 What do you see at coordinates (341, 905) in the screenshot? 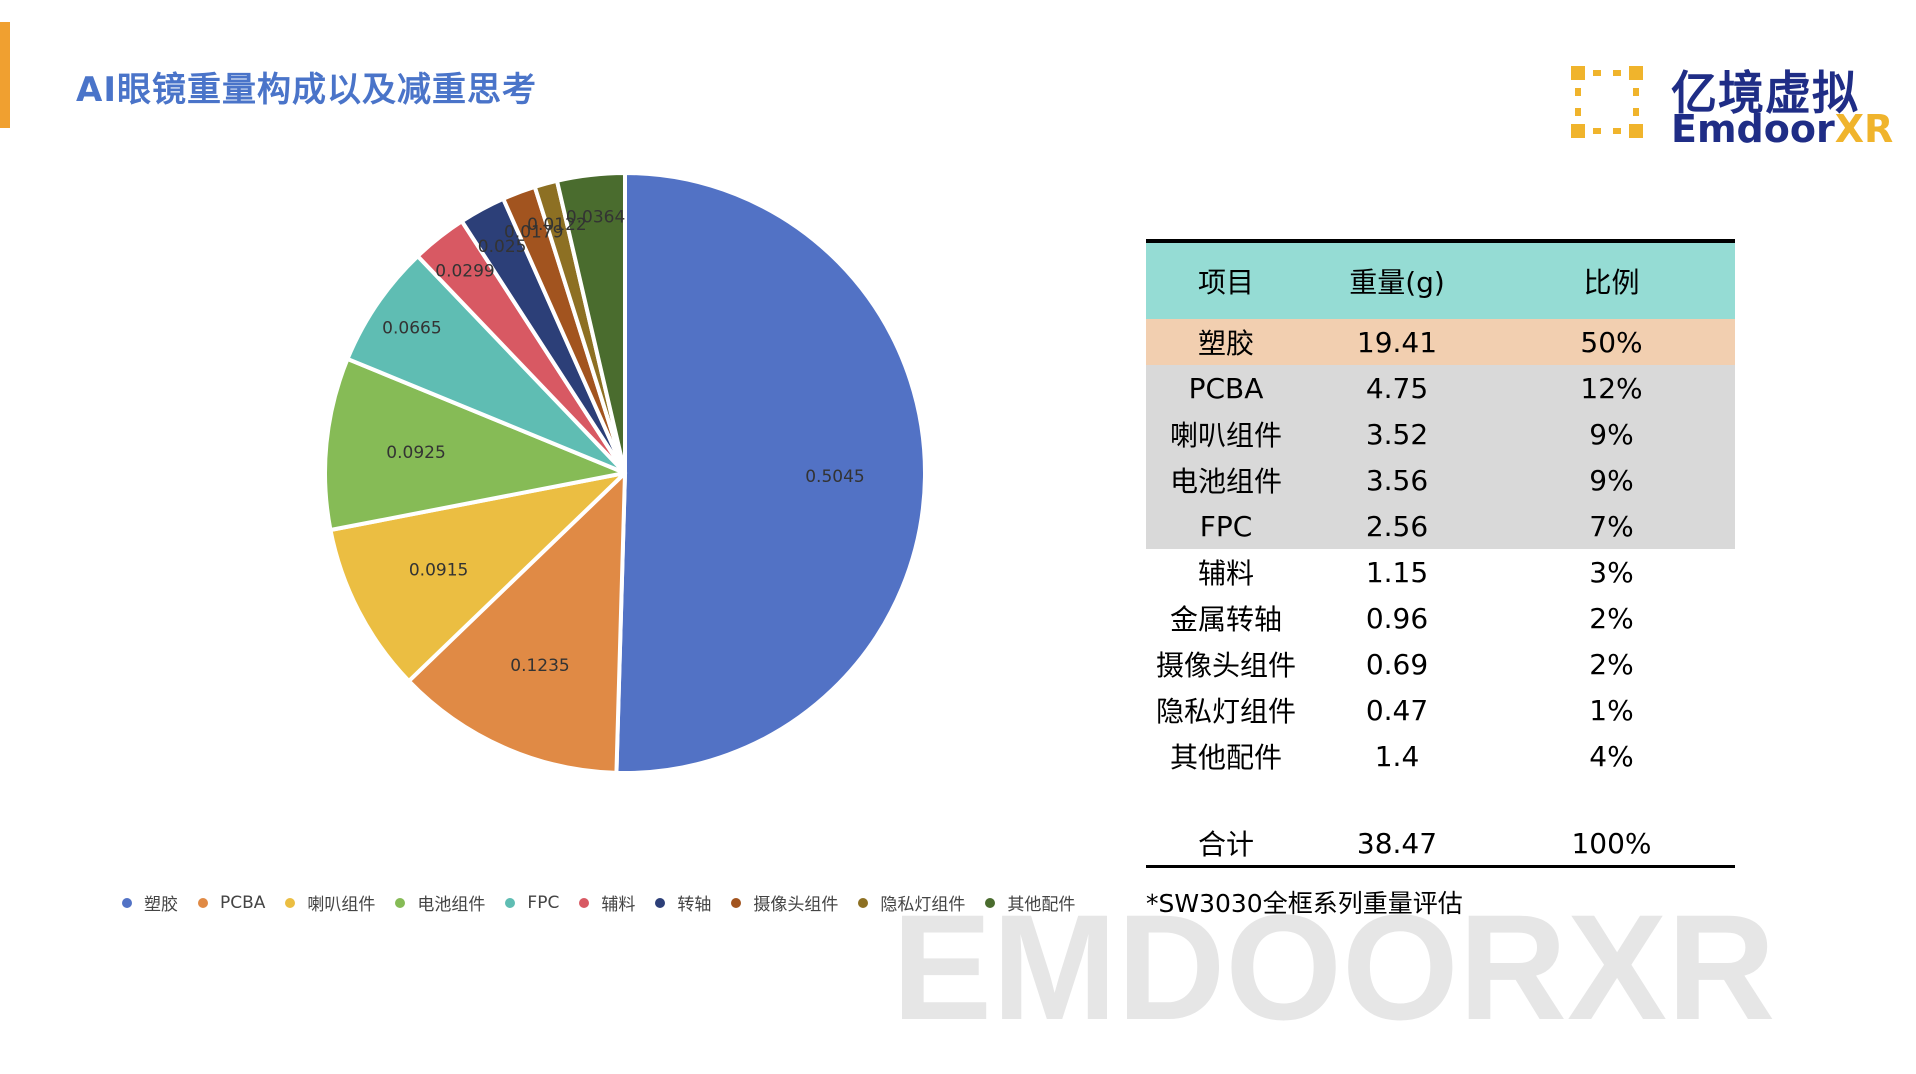
I see `legend-label: 喇叭组件` at bounding box center [341, 905].